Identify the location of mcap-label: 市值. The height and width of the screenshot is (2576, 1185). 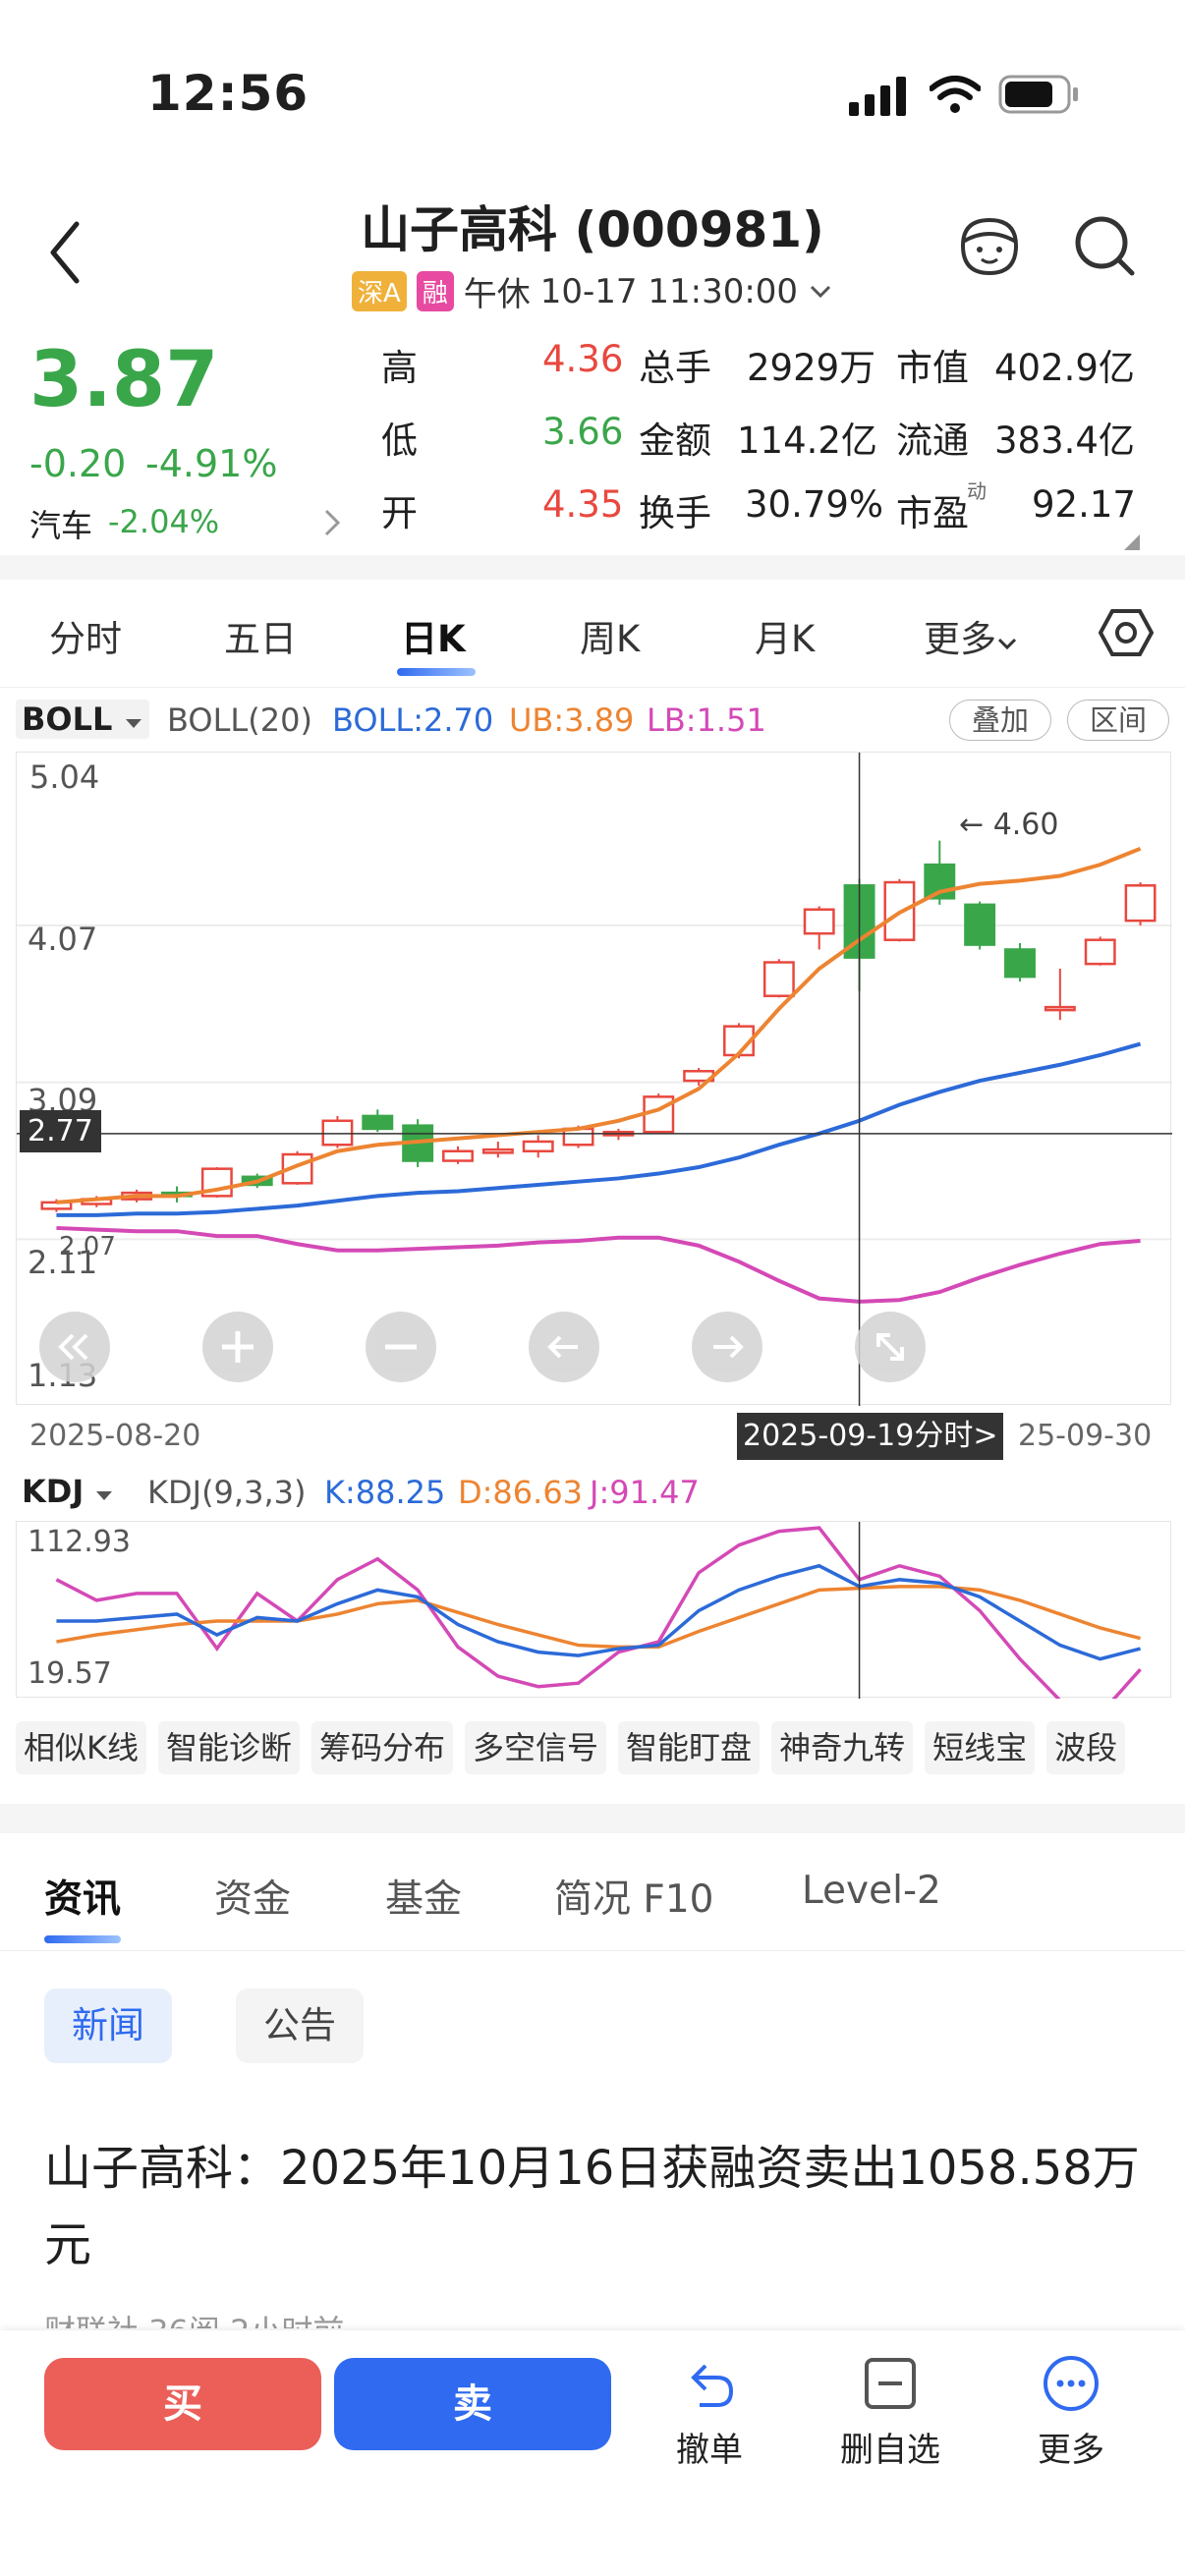
(933, 368).